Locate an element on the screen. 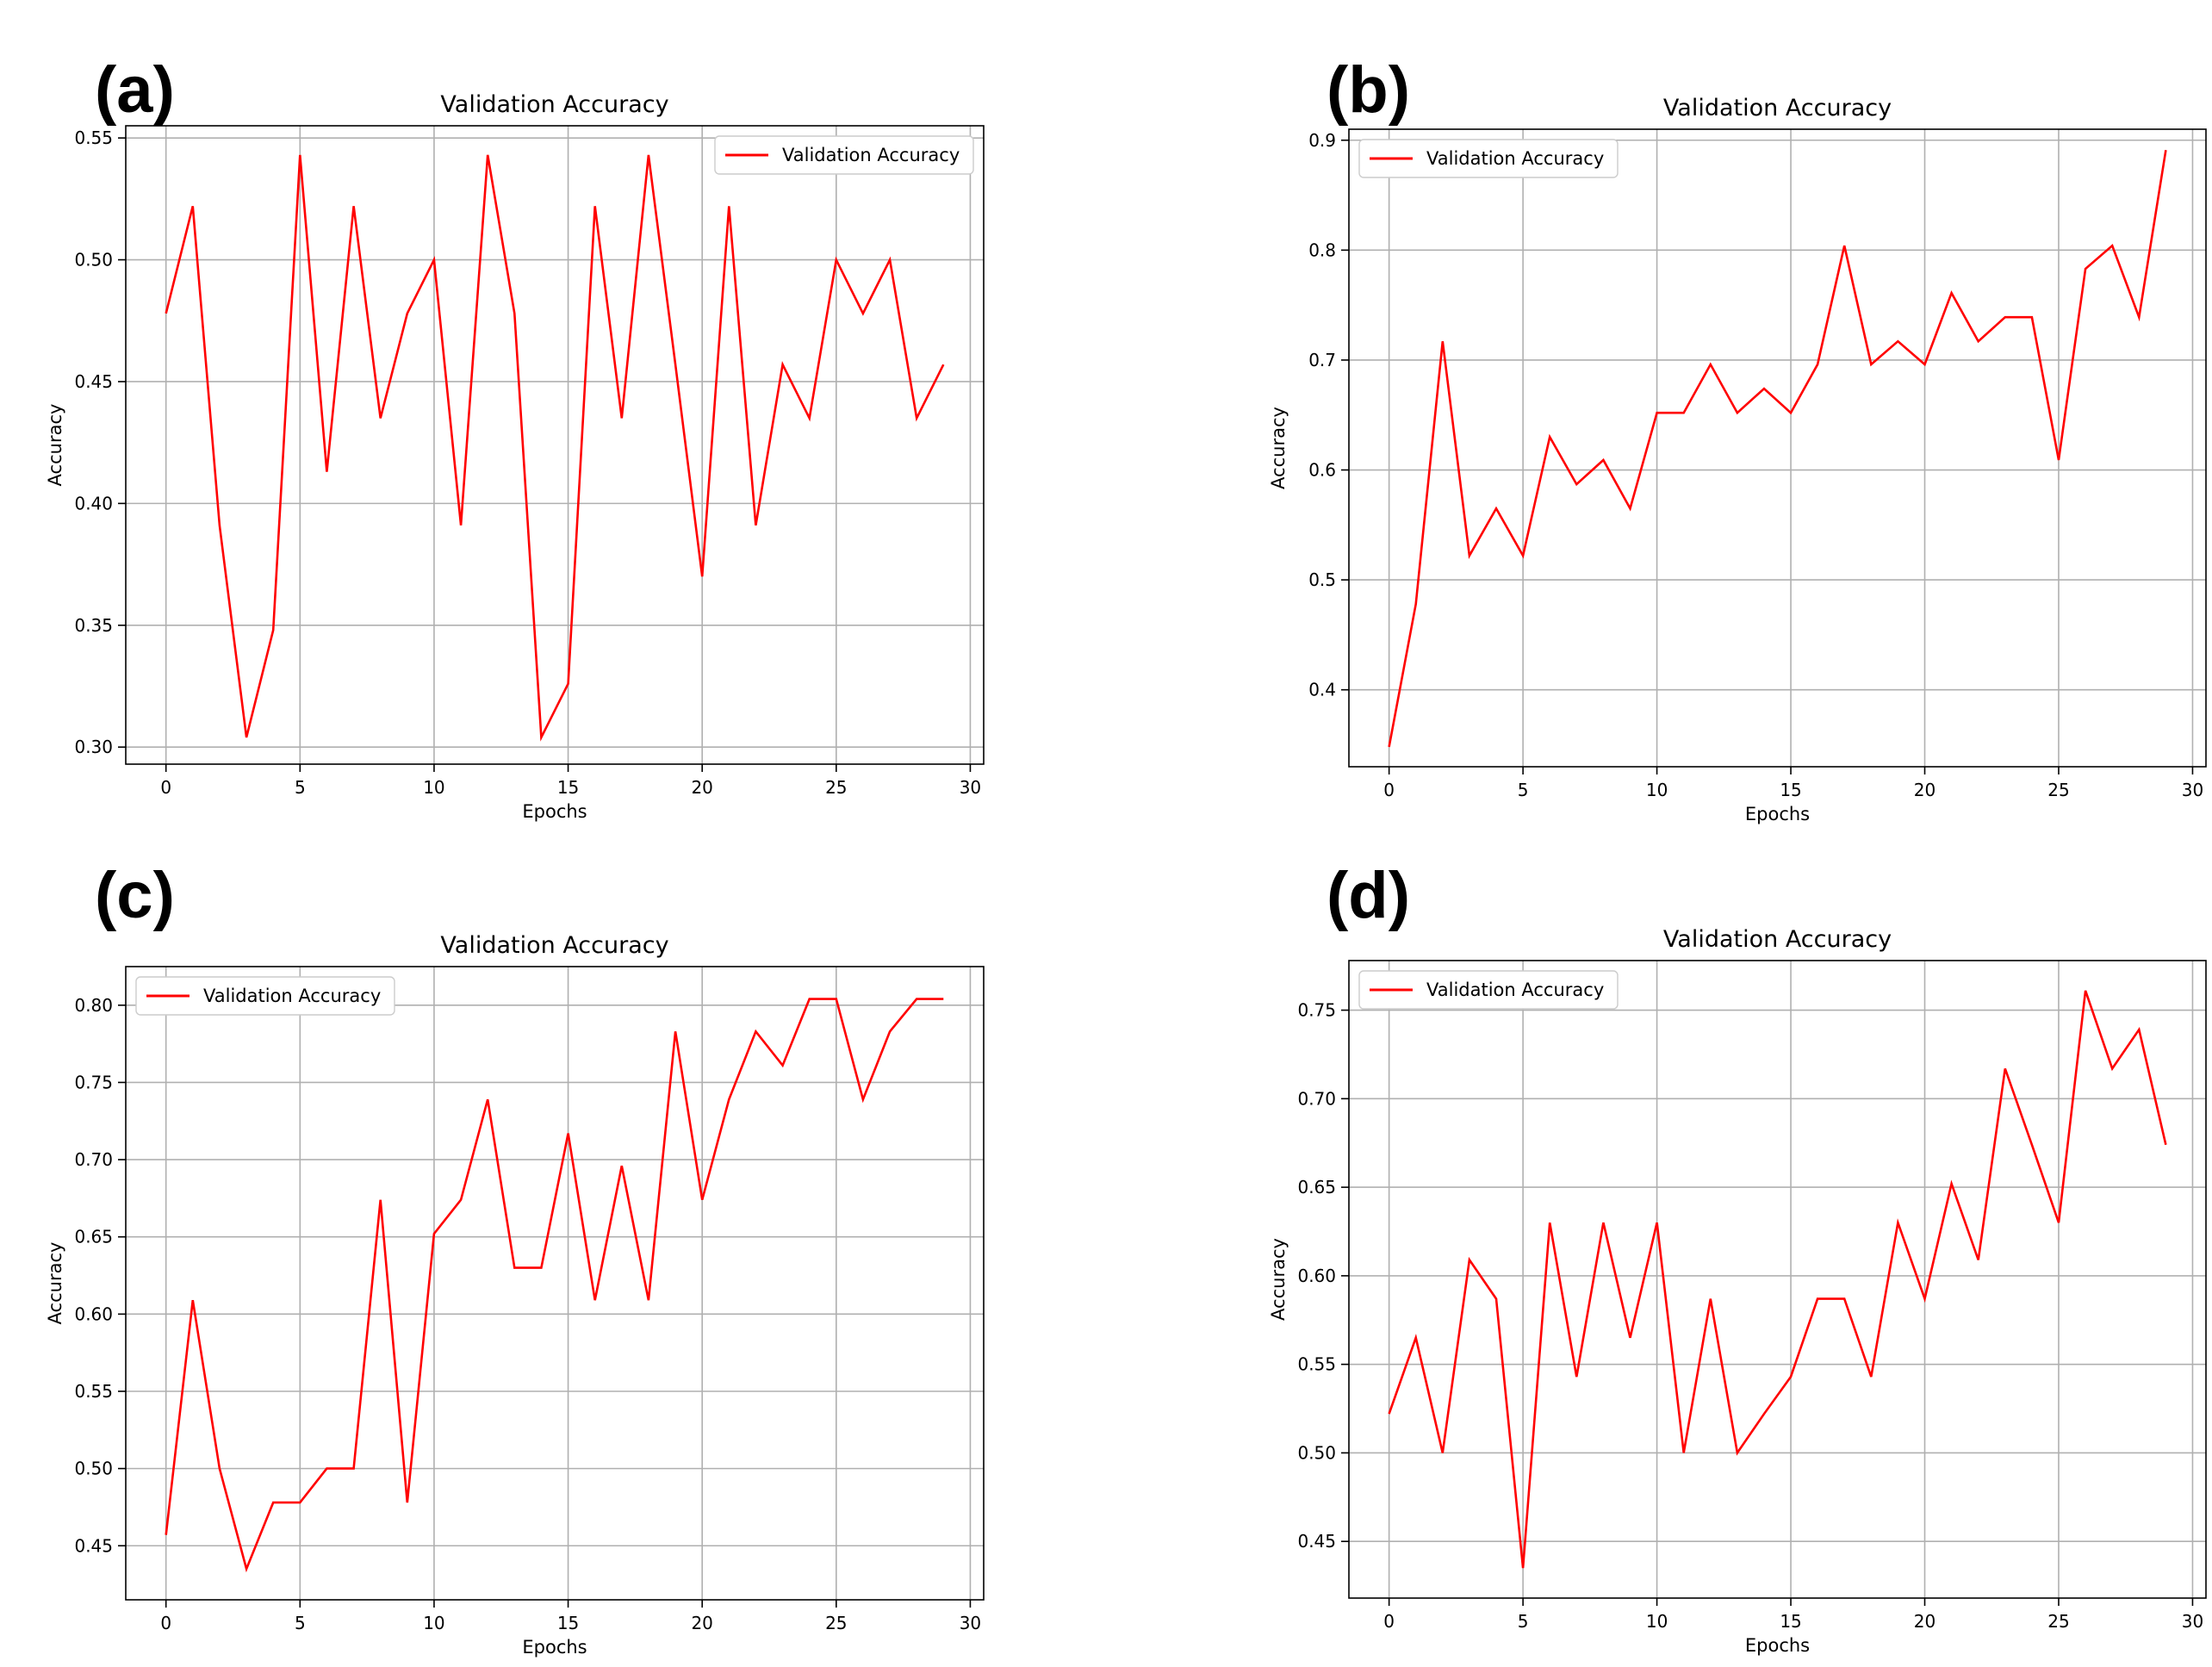 Image resolution: width=2212 pixels, height=1667 pixels. legend-box-c is located at coordinates (265, 996).